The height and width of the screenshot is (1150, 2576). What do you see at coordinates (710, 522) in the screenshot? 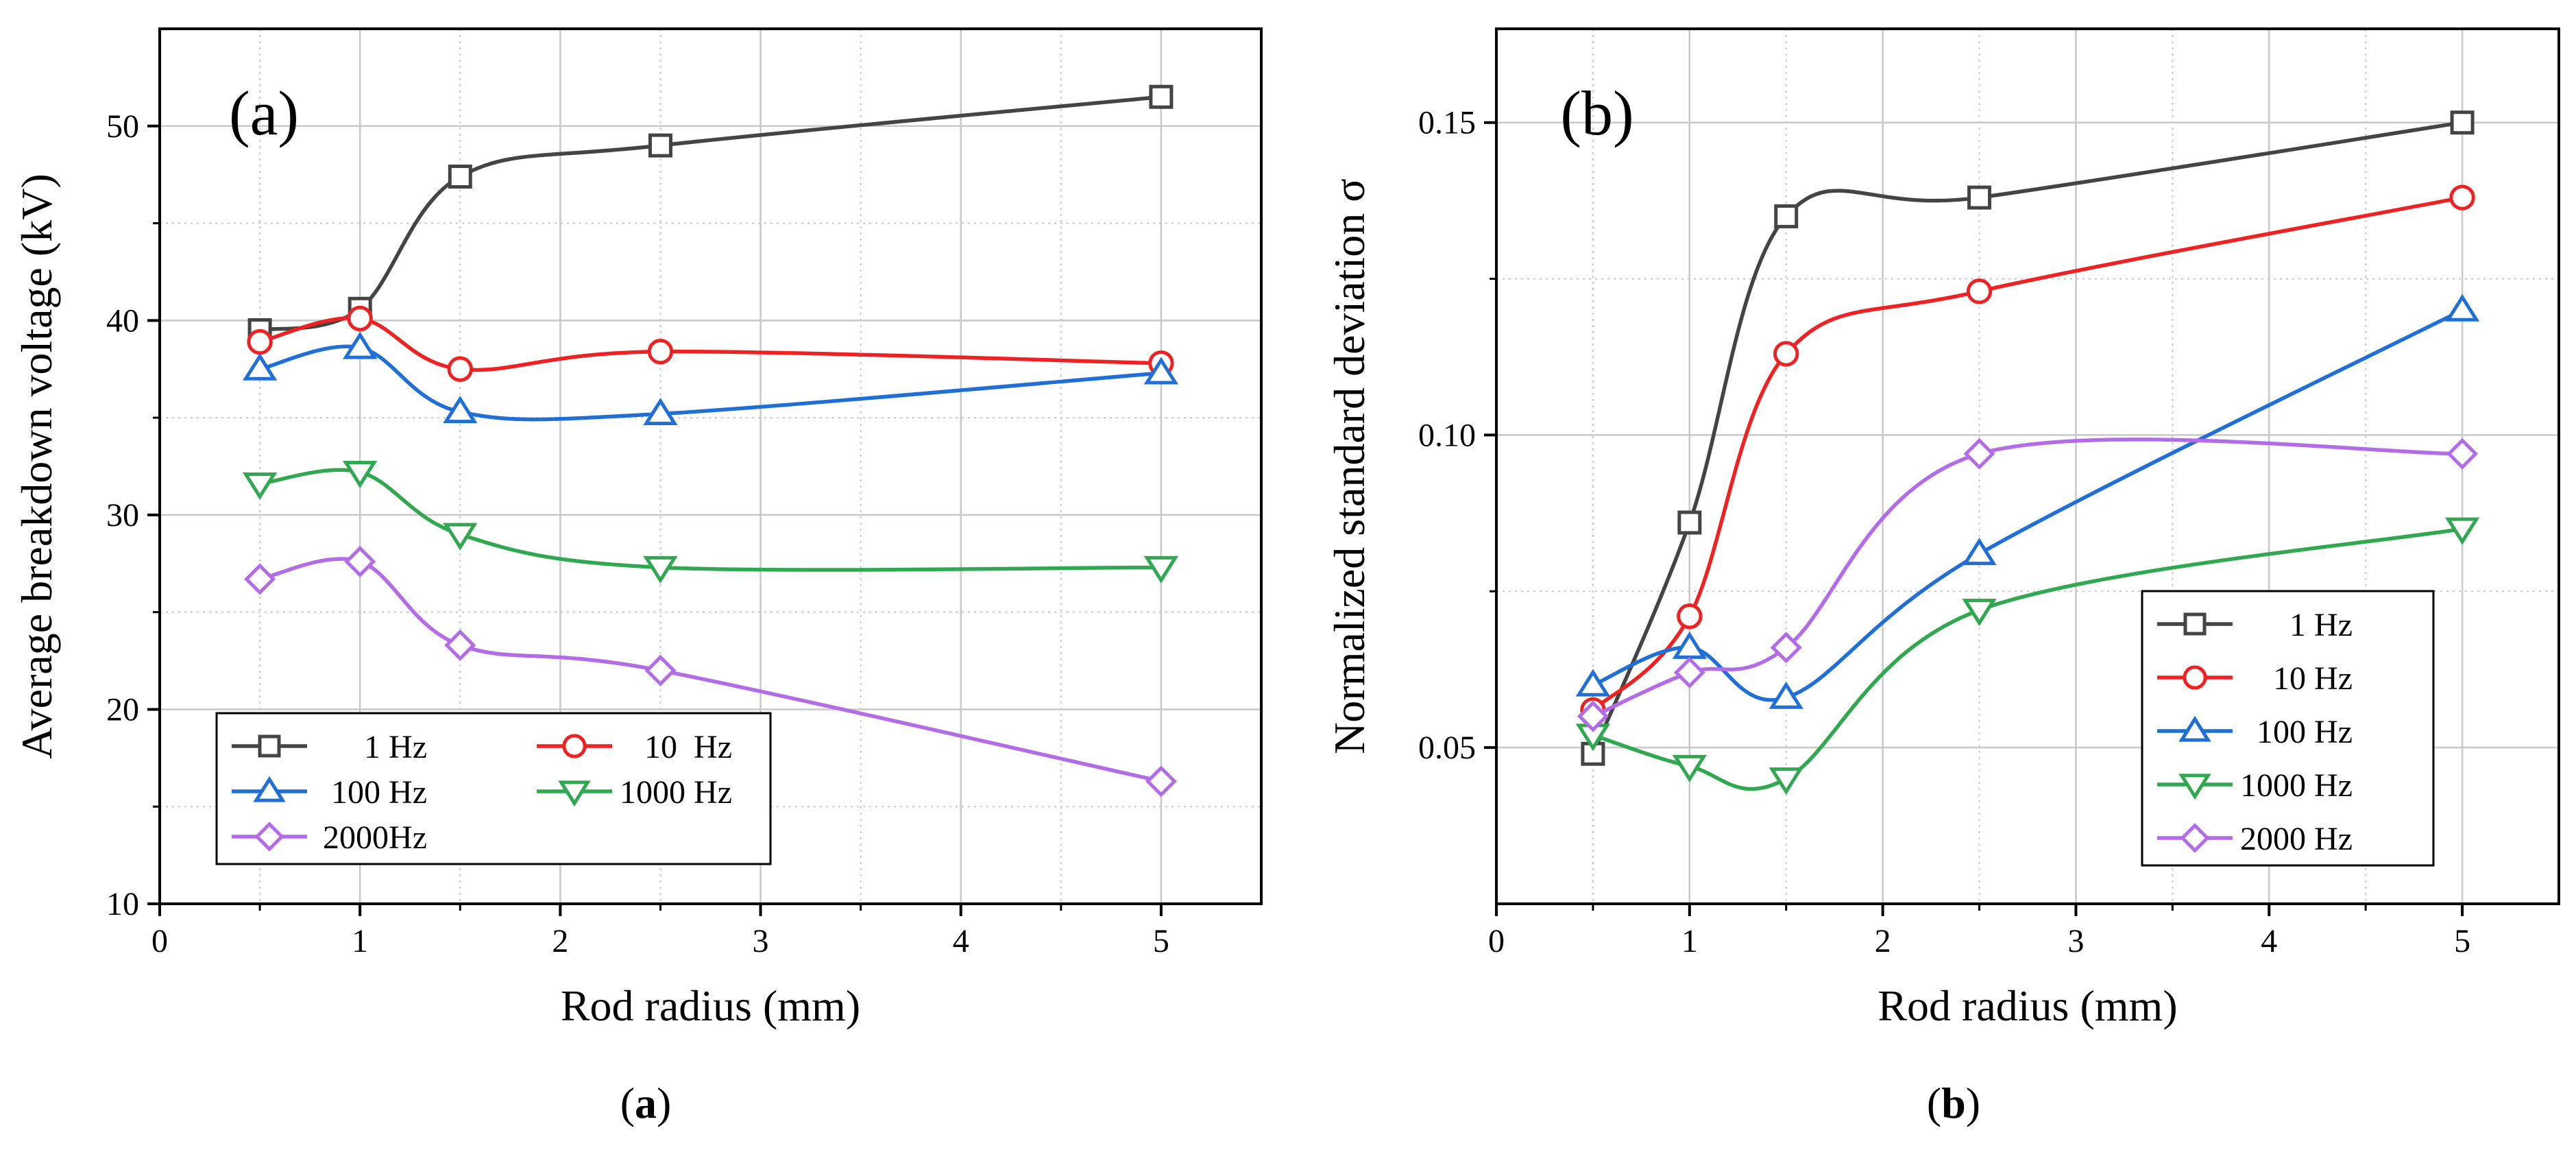
I see `series-1000-hz` at bounding box center [710, 522].